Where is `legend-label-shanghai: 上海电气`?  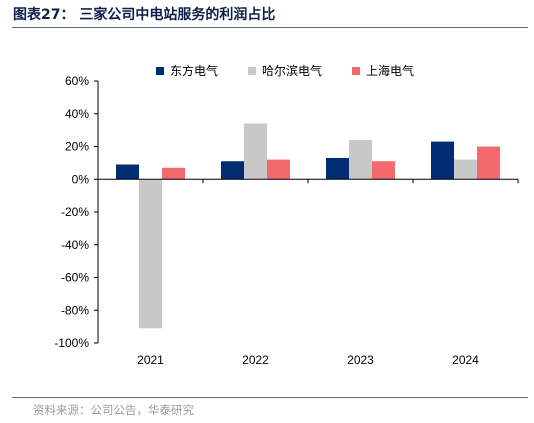 legend-label-shanghai: 上海电气 is located at coordinates (390, 71).